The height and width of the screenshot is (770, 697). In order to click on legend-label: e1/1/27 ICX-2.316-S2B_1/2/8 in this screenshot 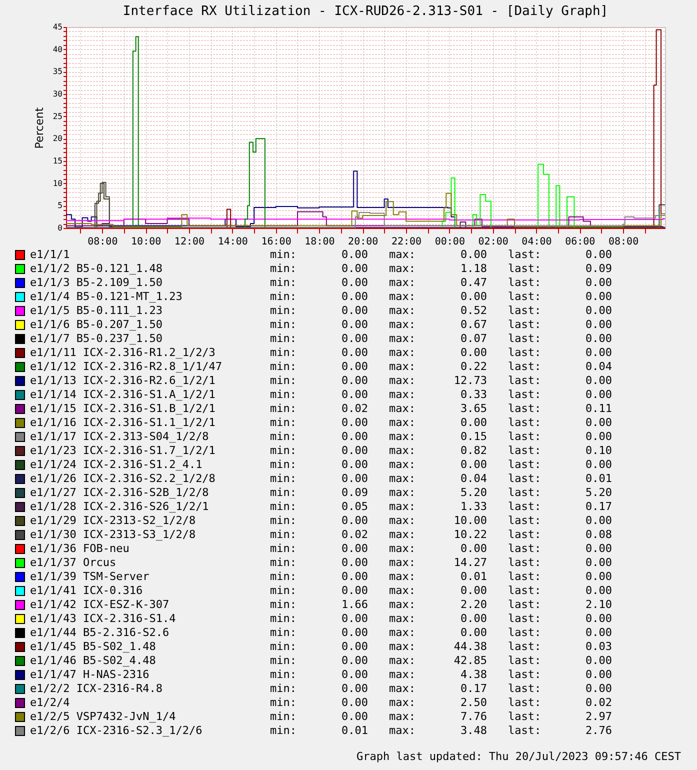, I will do `click(119, 492)`.